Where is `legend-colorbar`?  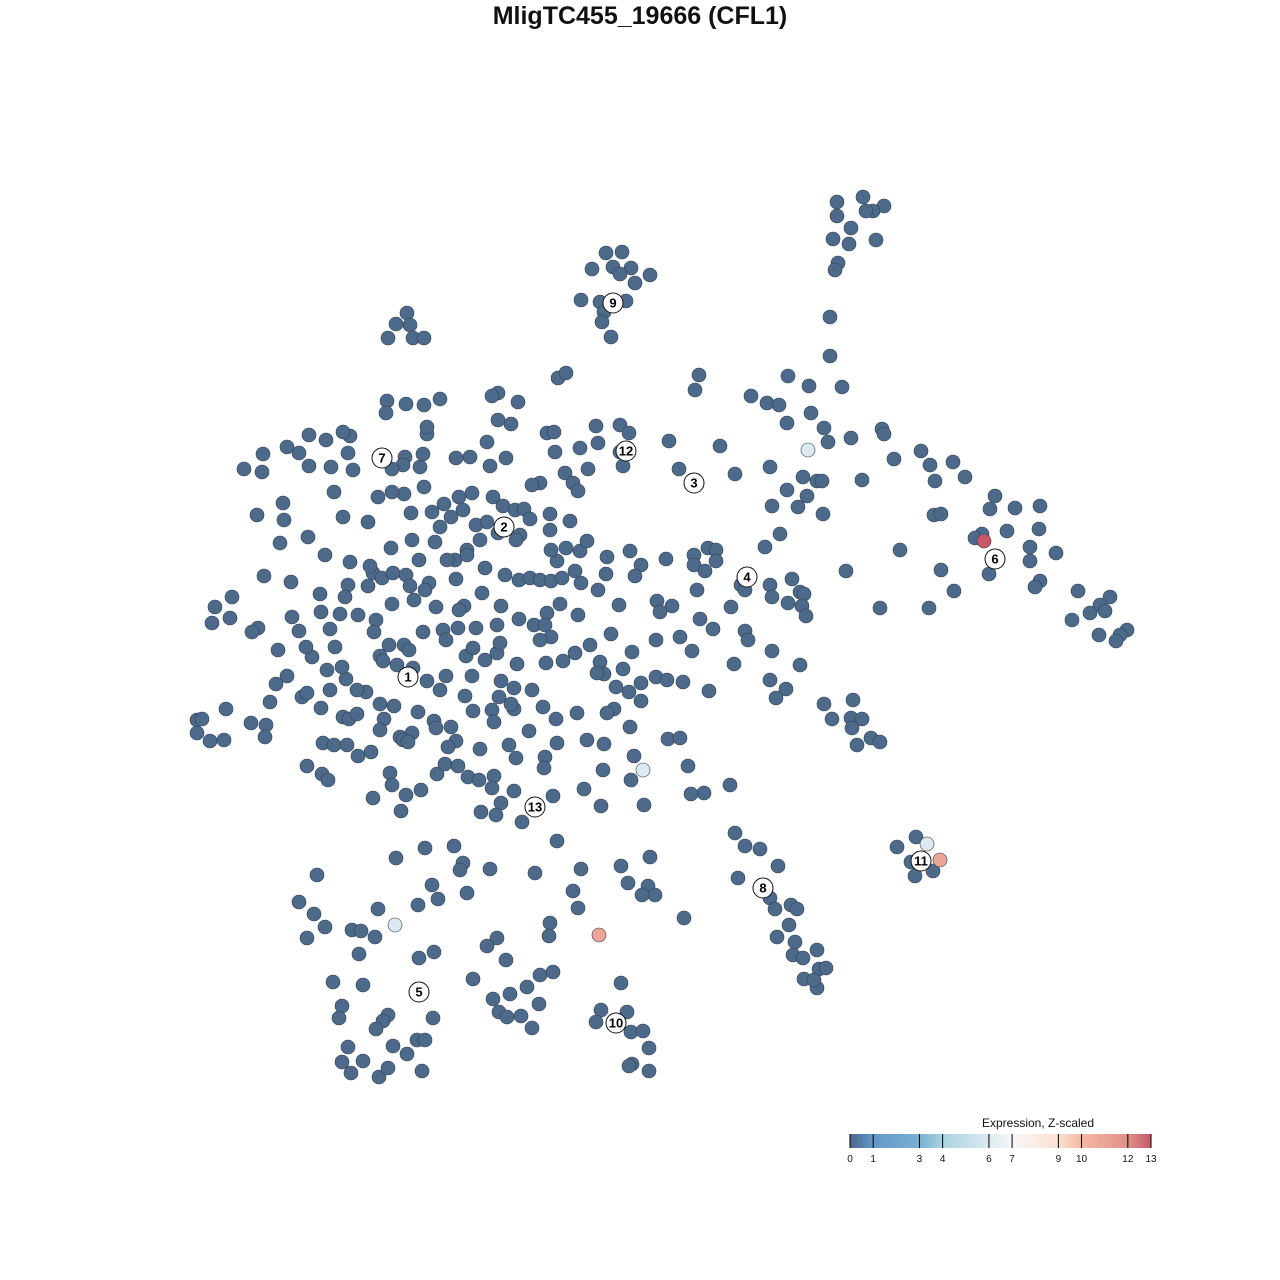 legend-colorbar is located at coordinates (1000, 1141).